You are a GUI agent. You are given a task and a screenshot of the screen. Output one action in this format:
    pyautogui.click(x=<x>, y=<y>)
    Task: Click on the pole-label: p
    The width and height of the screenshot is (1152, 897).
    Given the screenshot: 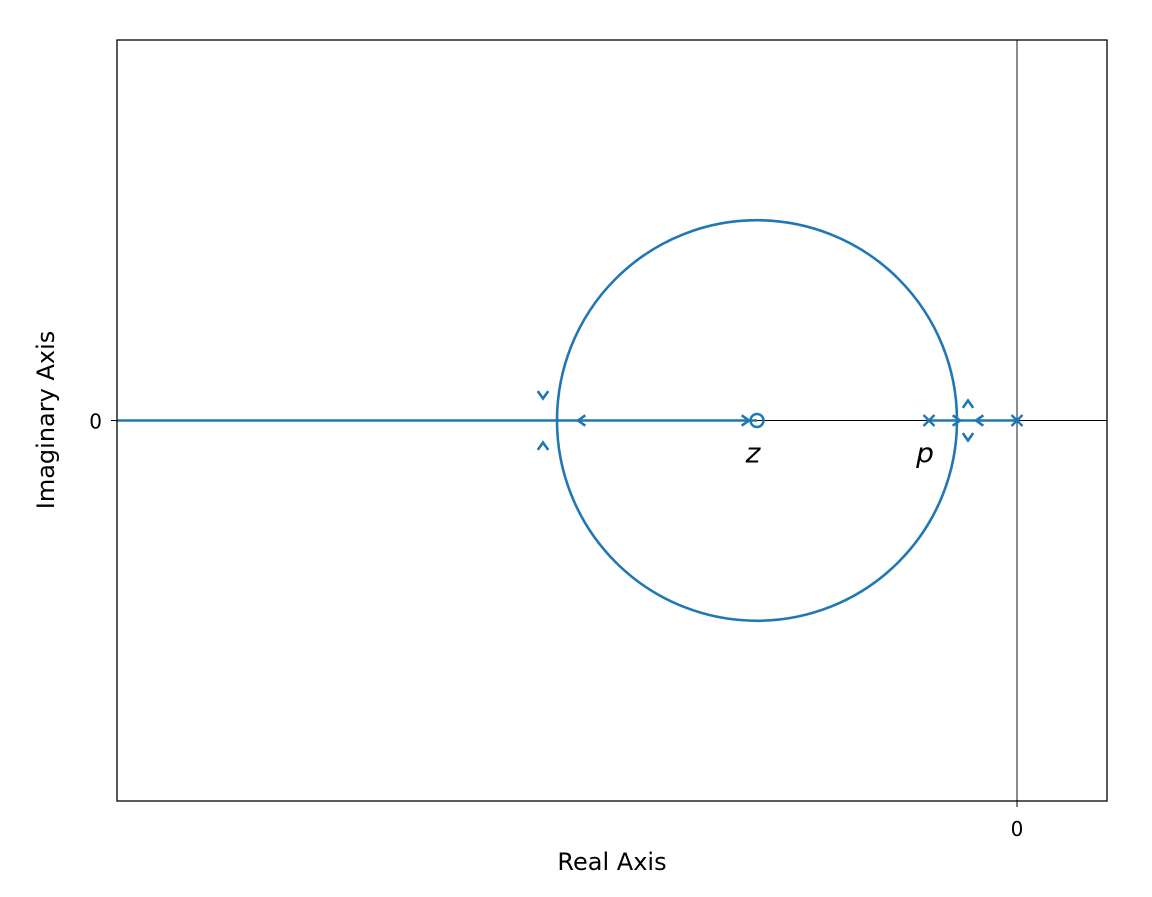 What is the action you would take?
    pyautogui.click(x=924, y=453)
    